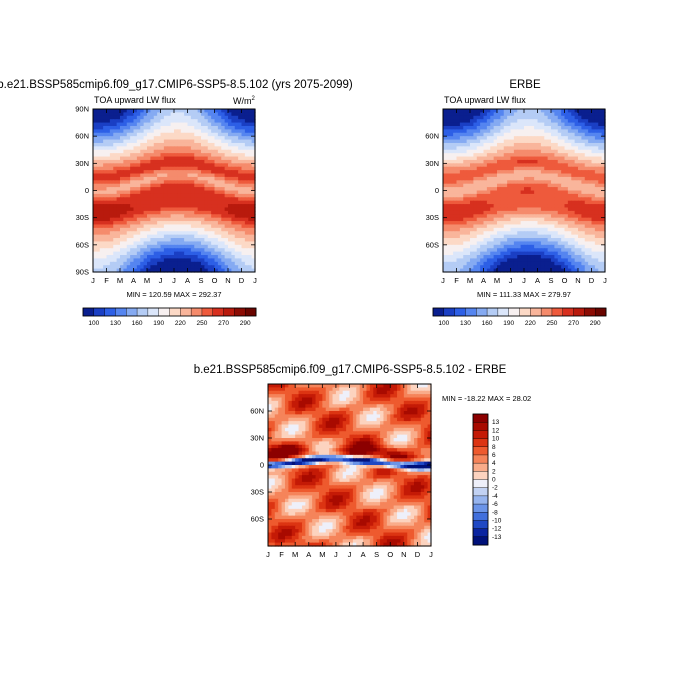  What do you see at coordinates (524, 294) in the screenshot?
I see `obs-stats: MIN = 111.33 MAX = 279.97` at bounding box center [524, 294].